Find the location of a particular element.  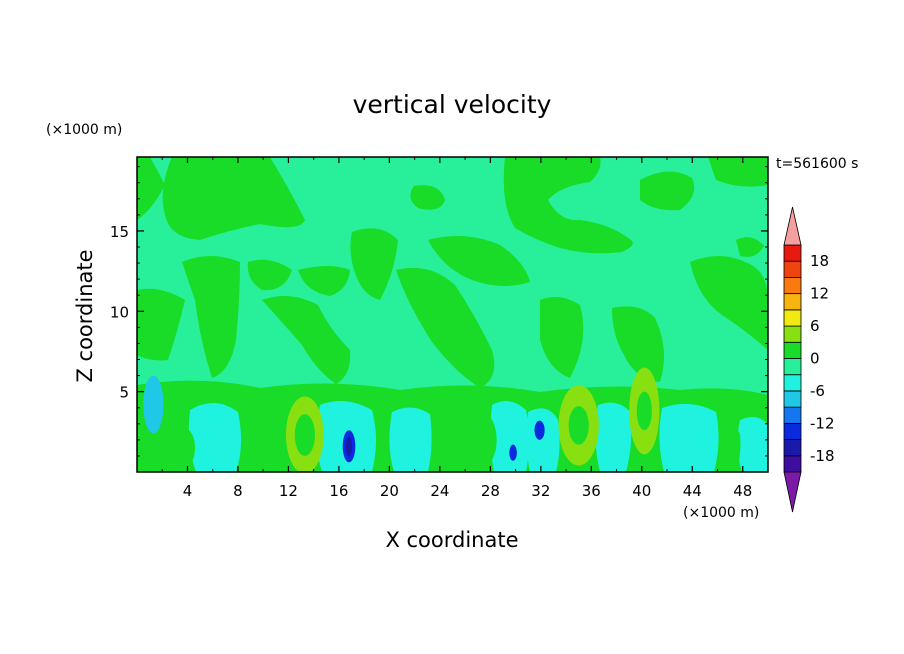

colorbar: 18 12 6 0 -6 -12 -18 is located at coordinates (809, 359).